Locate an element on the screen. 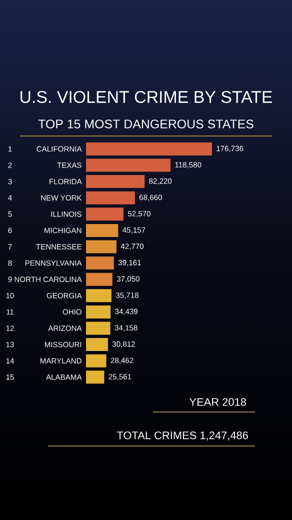 The image size is (292, 520). chart-subtitle: TOP 15 MOST DANGEROUS STATES is located at coordinates (146, 124).